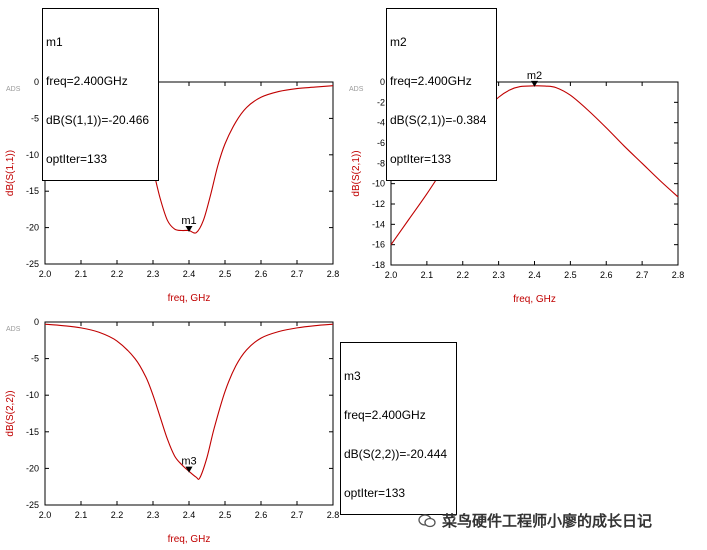 Image resolution: width=707 pixels, height=550 pixels. I want to click on marker-readout-line: dB(S(2,1))=-0.384, so click(438, 120).